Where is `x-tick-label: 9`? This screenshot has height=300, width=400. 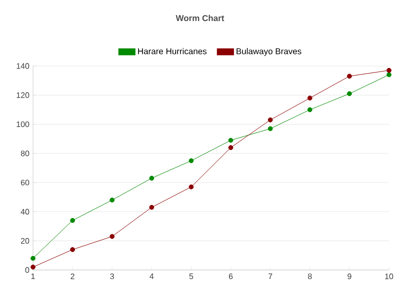 x-tick-label: 9 is located at coordinates (350, 277).